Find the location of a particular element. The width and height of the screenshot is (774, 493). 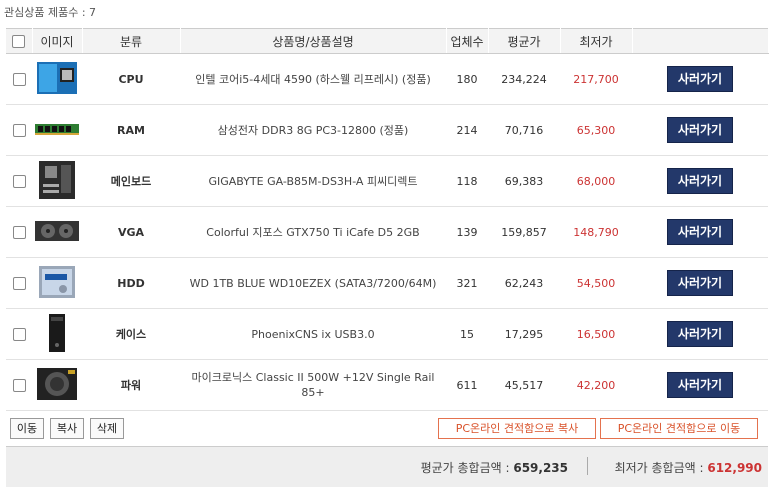

select-all-checkbox is located at coordinates (19, 41).